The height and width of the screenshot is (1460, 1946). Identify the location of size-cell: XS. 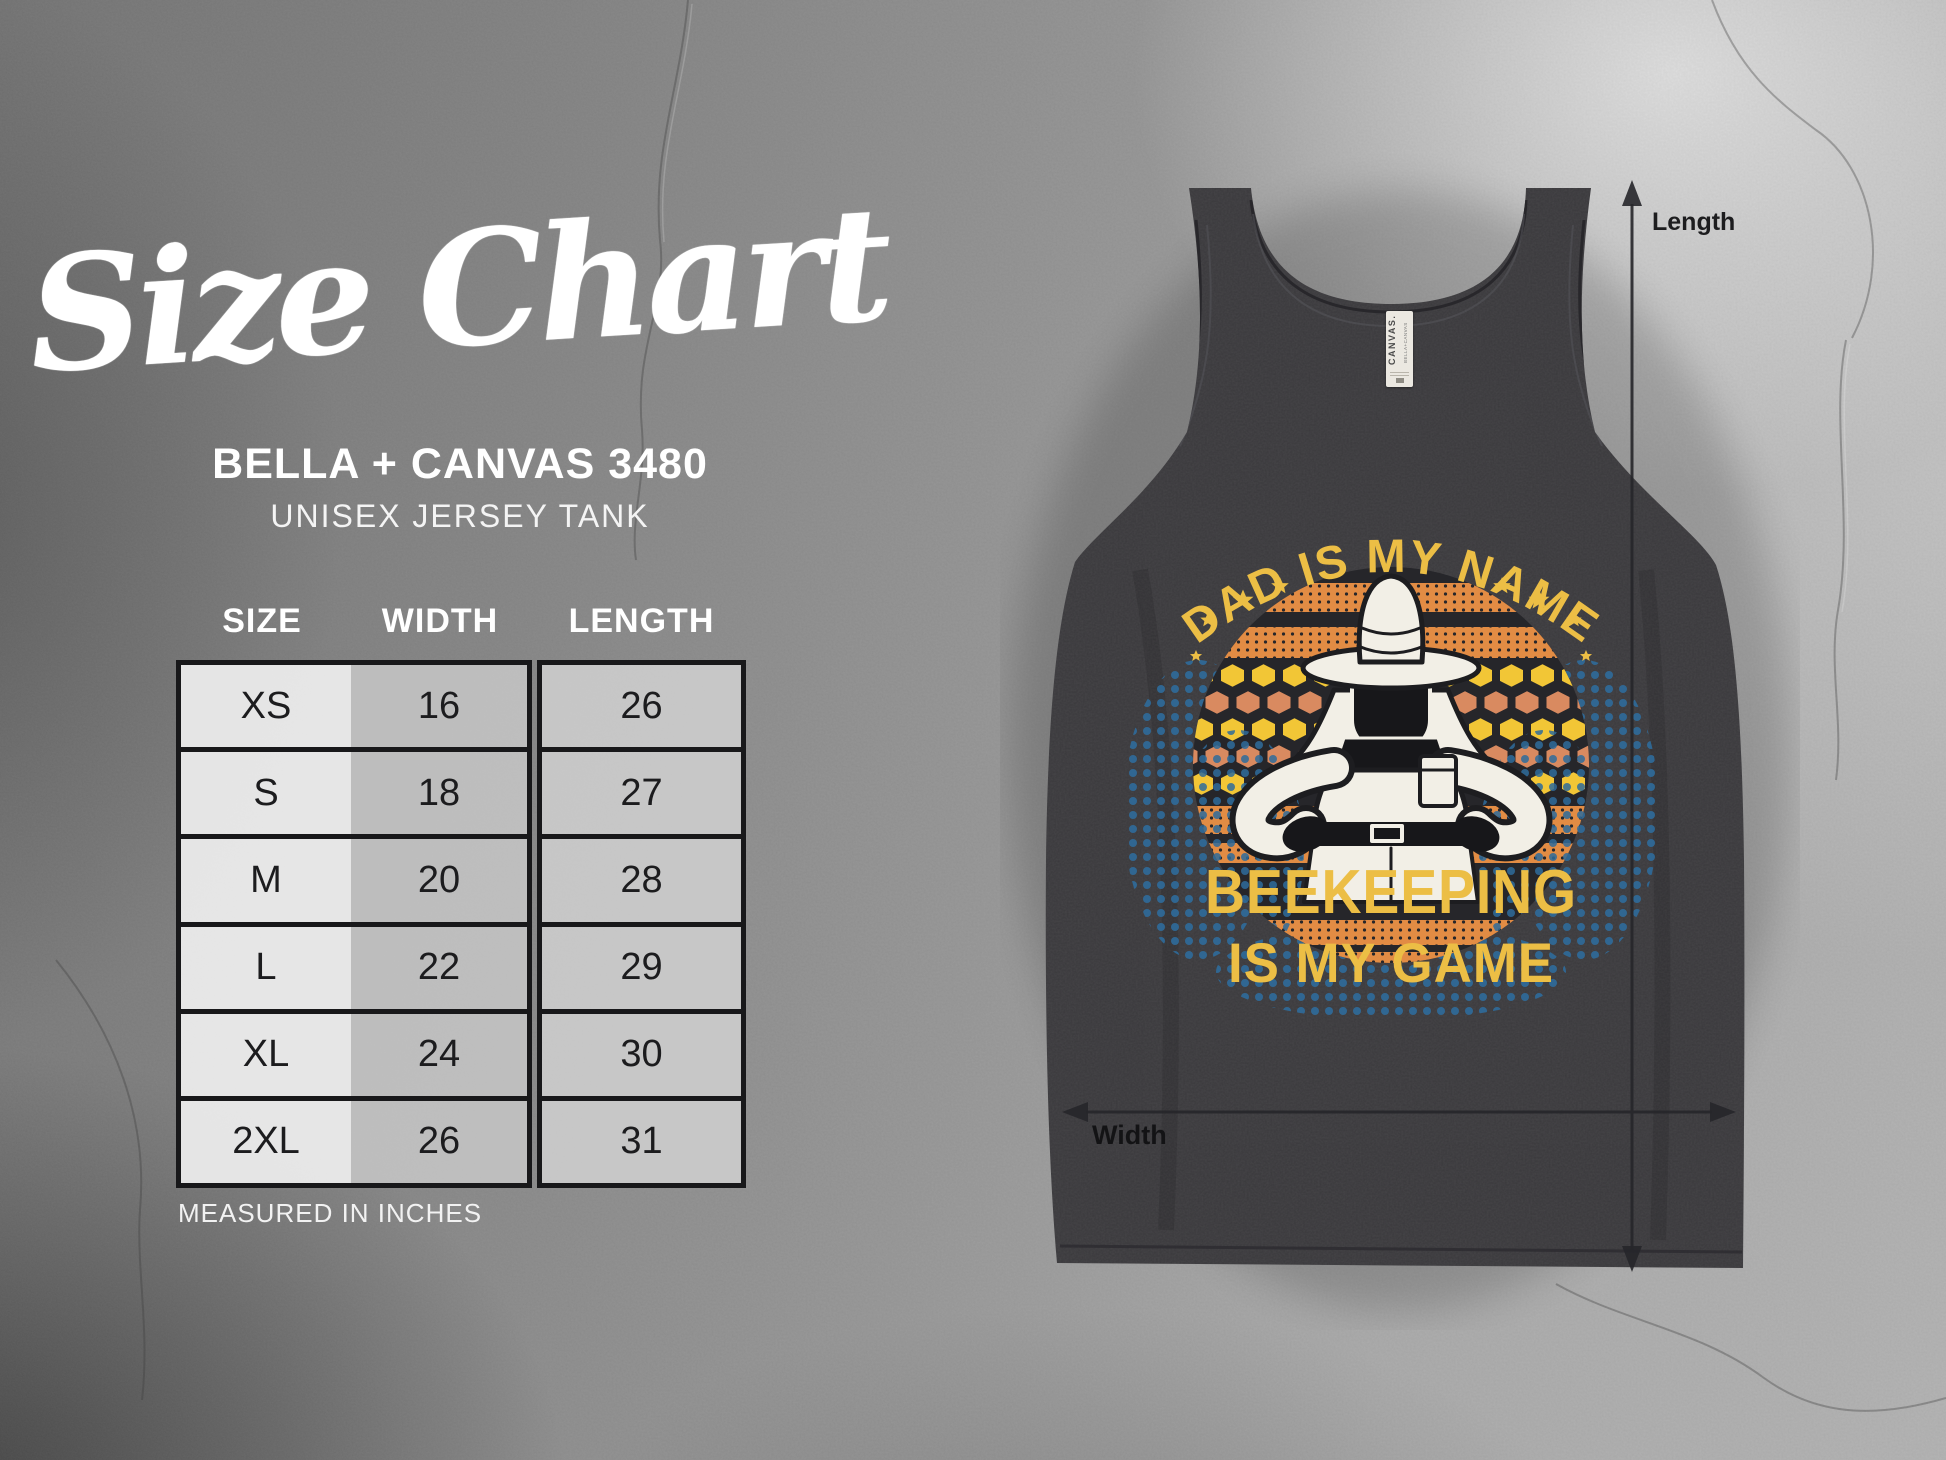
(266, 706).